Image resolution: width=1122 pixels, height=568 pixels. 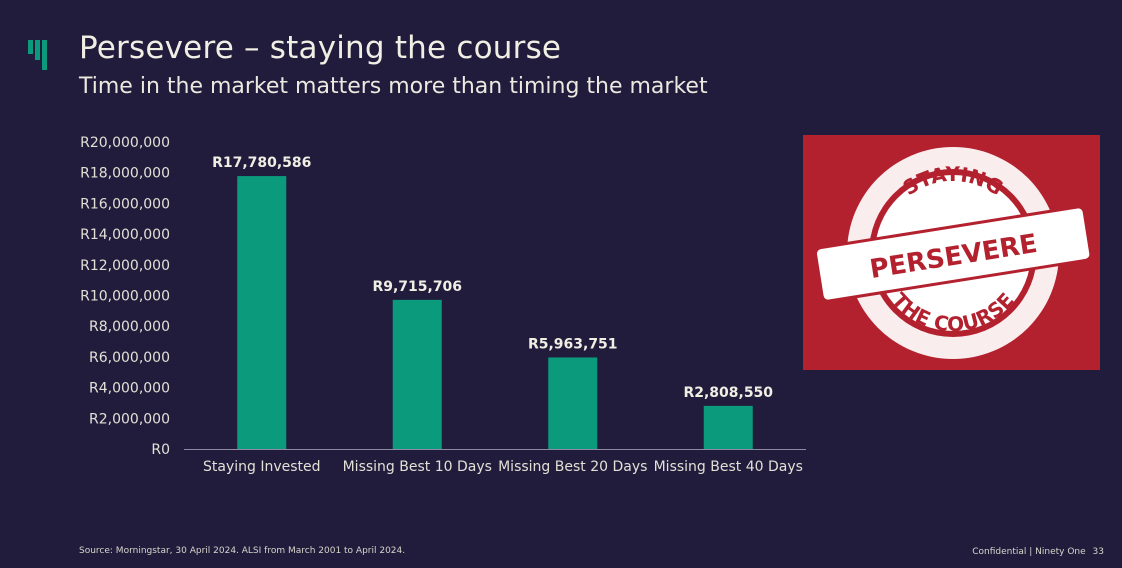 I want to click on data-label: R17,780,586, so click(x=261, y=163).